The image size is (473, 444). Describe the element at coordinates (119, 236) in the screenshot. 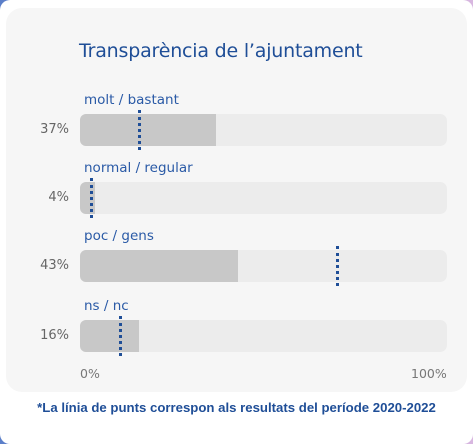

I see `category-label-2: poc / gens` at that location.